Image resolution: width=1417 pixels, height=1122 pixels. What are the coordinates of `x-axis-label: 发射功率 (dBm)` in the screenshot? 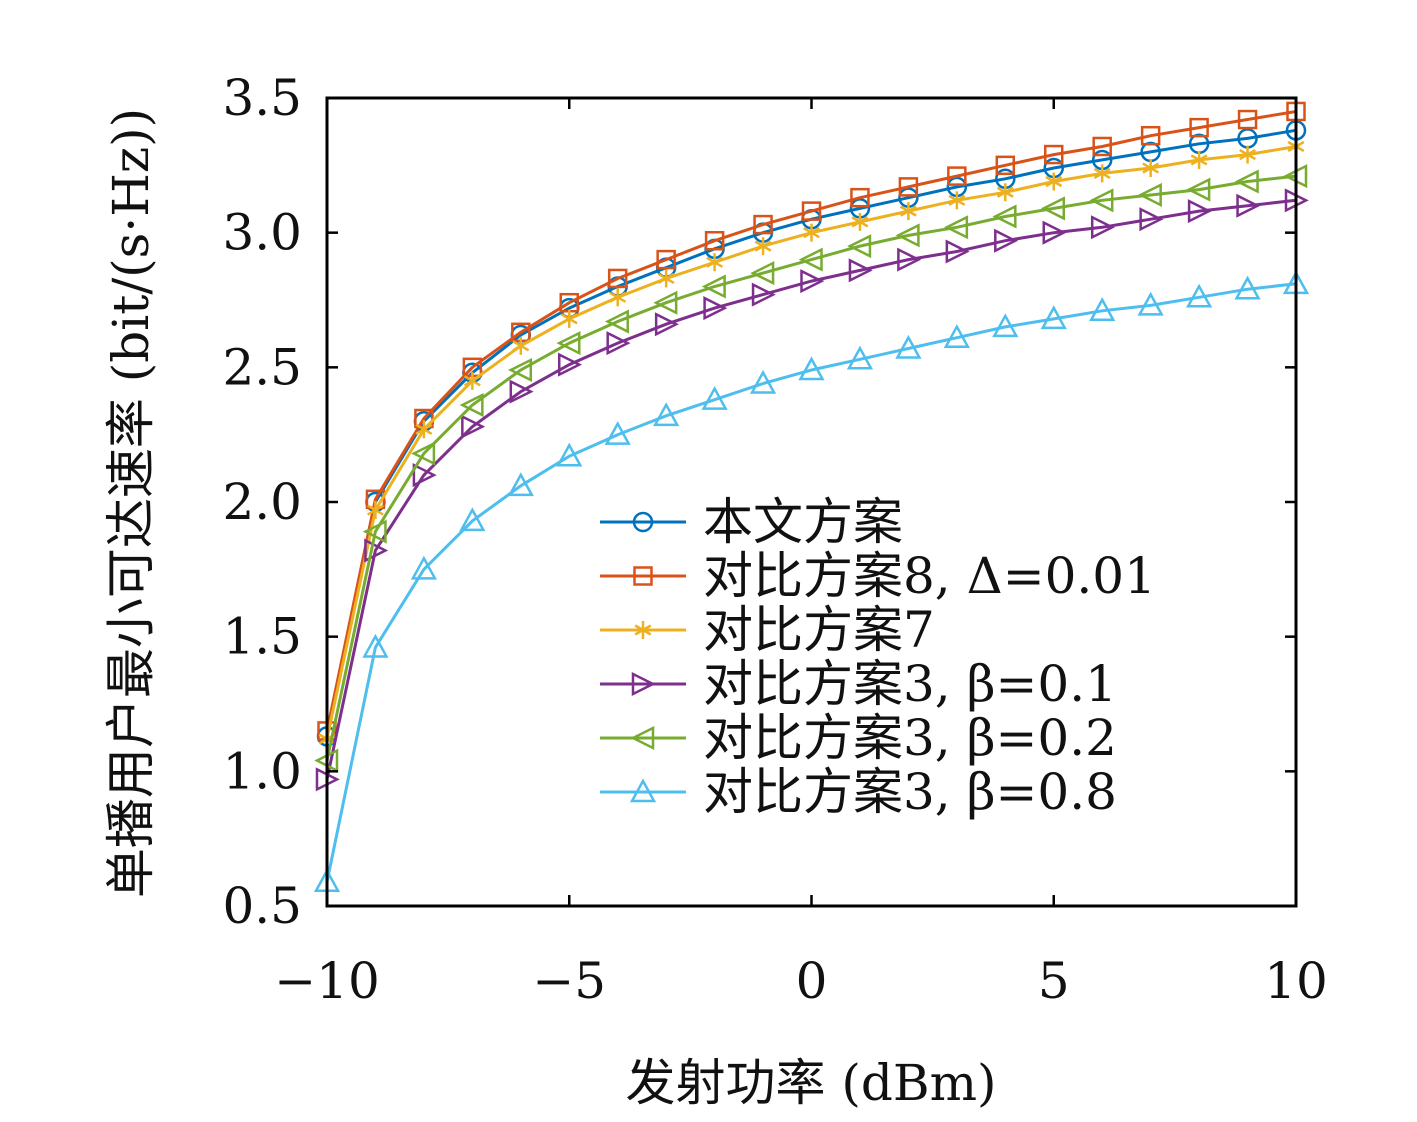 It's located at (810, 1083).